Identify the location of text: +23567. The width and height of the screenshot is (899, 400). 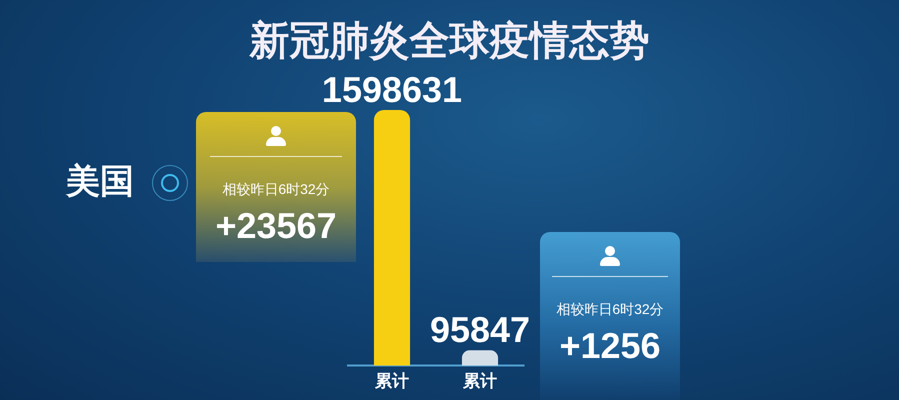
(276, 225).